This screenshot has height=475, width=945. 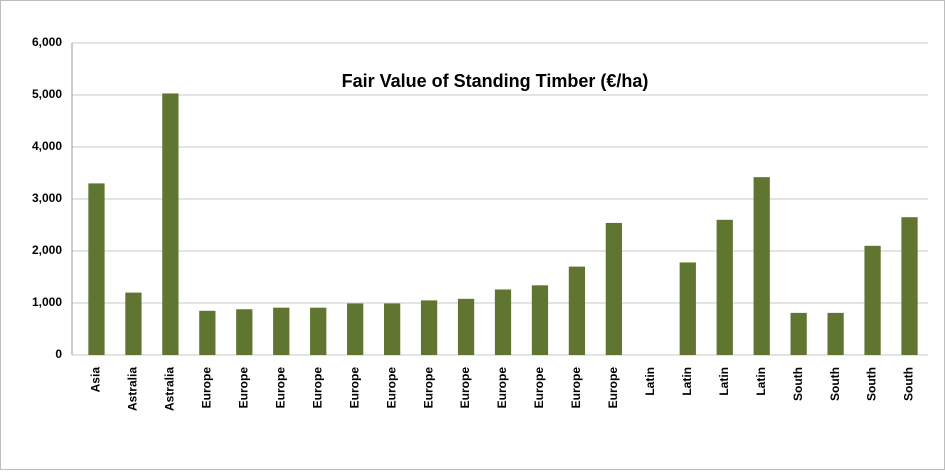 What do you see at coordinates (58, 354) in the screenshot?
I see `y-tick-label: 0` at bounding box center [58, 354].